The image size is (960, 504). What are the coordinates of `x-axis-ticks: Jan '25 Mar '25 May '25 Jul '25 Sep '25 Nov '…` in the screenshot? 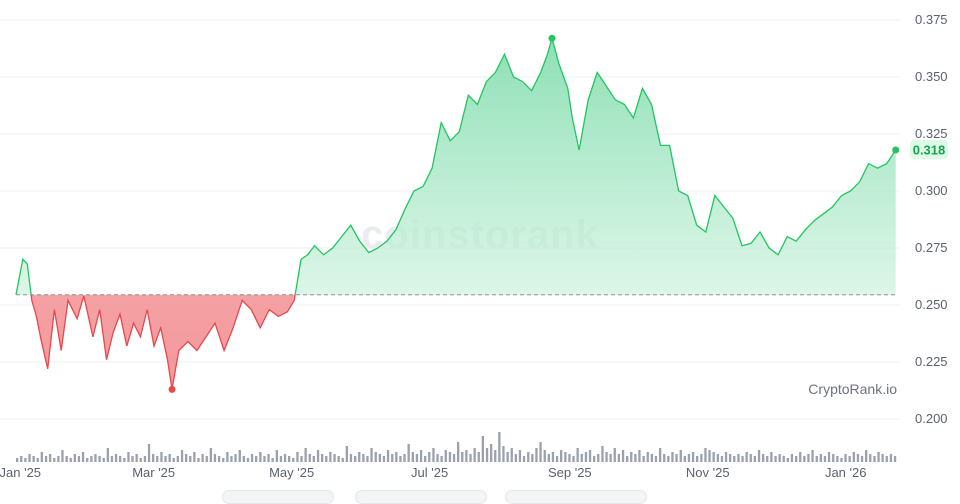 It's located at (433, 472).